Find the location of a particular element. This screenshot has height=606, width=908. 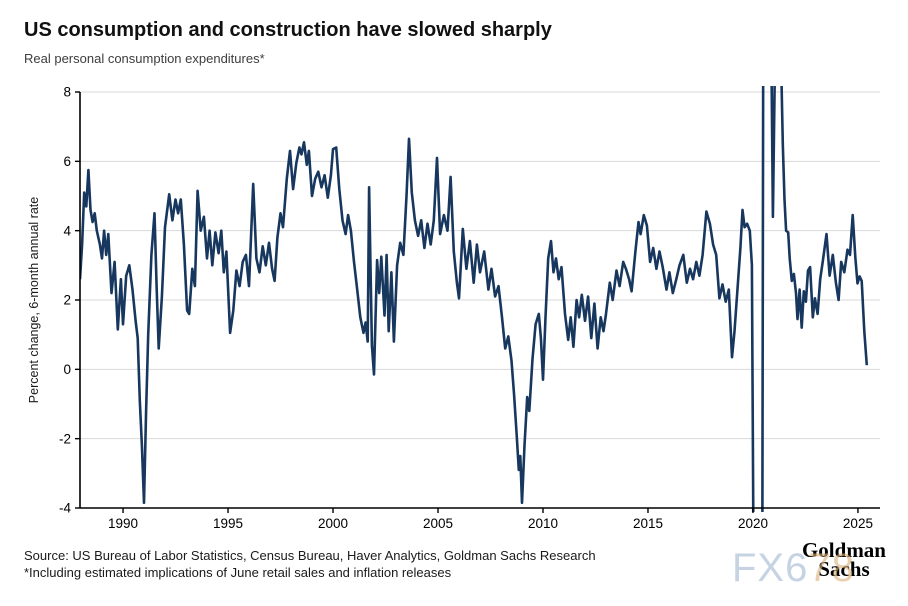

x-tick-label: 1995 is located at coordinates (228, 523).